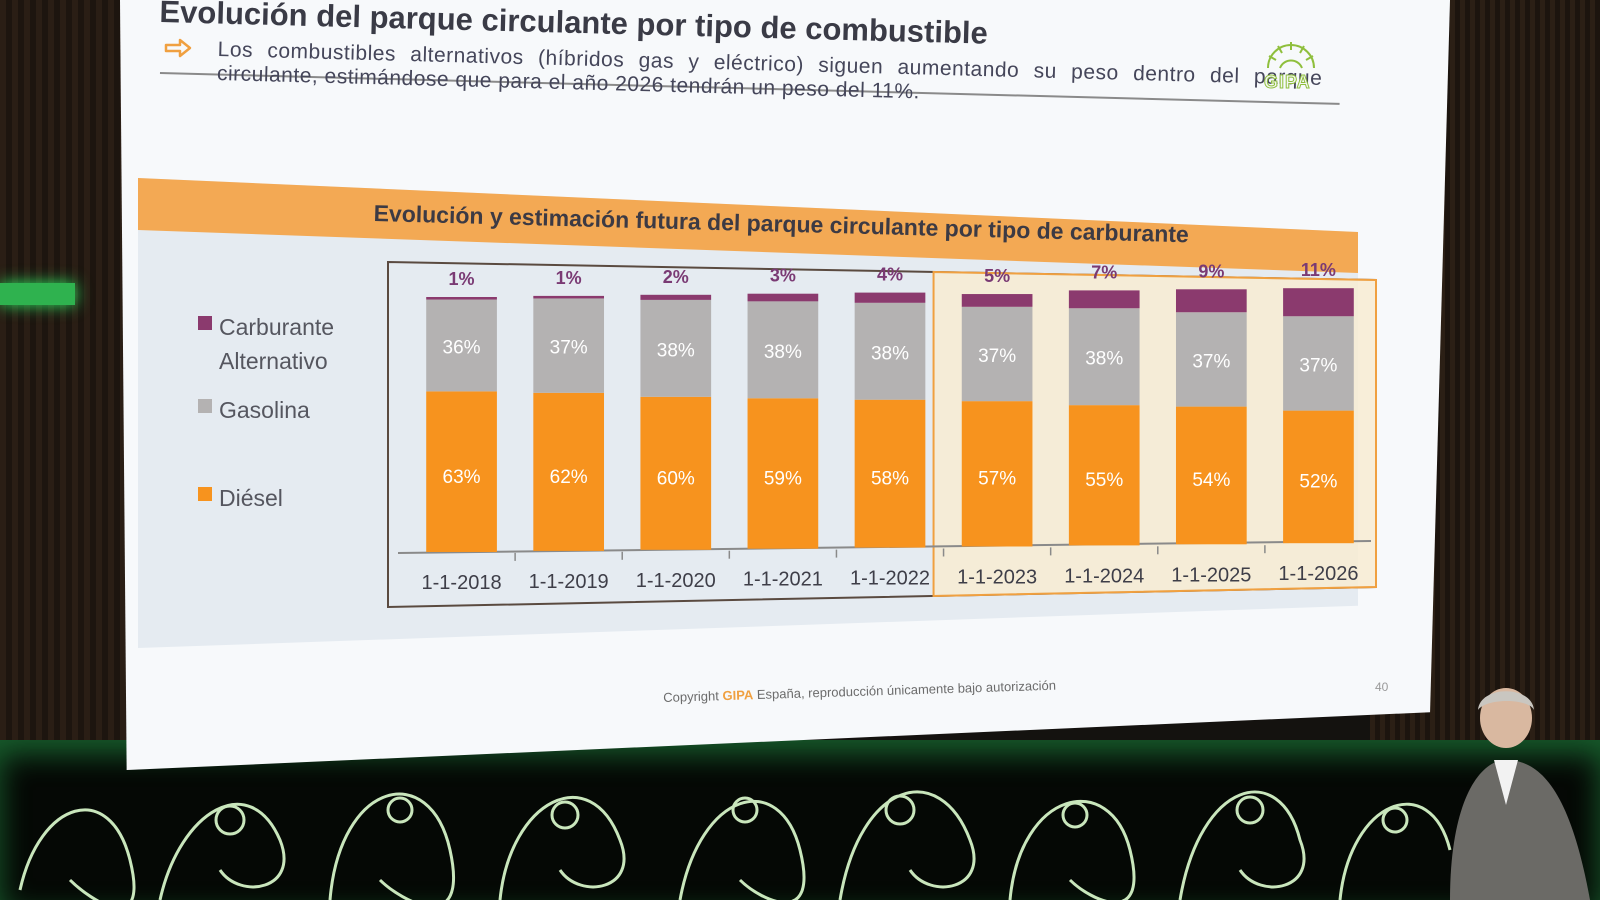 Image resolution: width=1600 pixels, height=900 pixels. I want to click on data-label-2-8: 11%, so click(1318, 270).